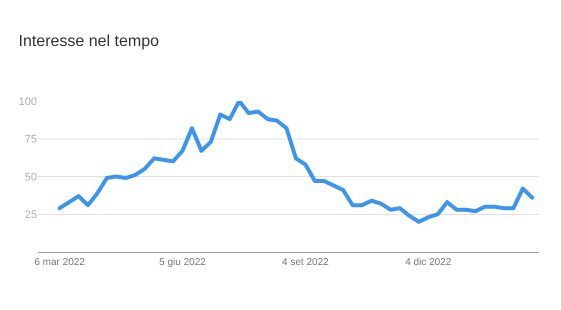 This screenshot has height=310, width=561. Describe the element at coordinates (428, 262) in the screenshot. I see `x-tick-label: 4 dic 2022` at that location.